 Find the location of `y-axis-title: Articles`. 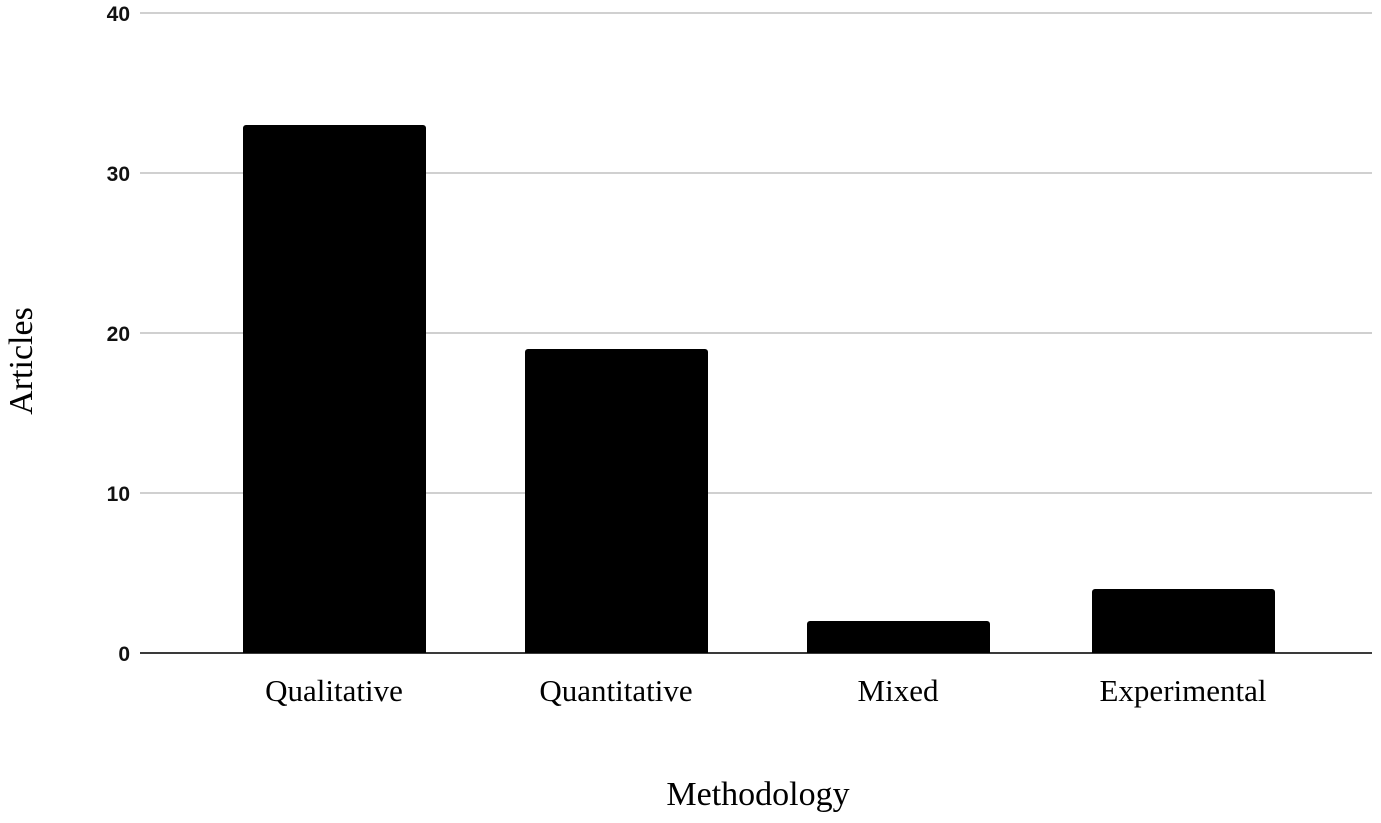

y-axis-title: Articles is located at coordinates (21, 361).